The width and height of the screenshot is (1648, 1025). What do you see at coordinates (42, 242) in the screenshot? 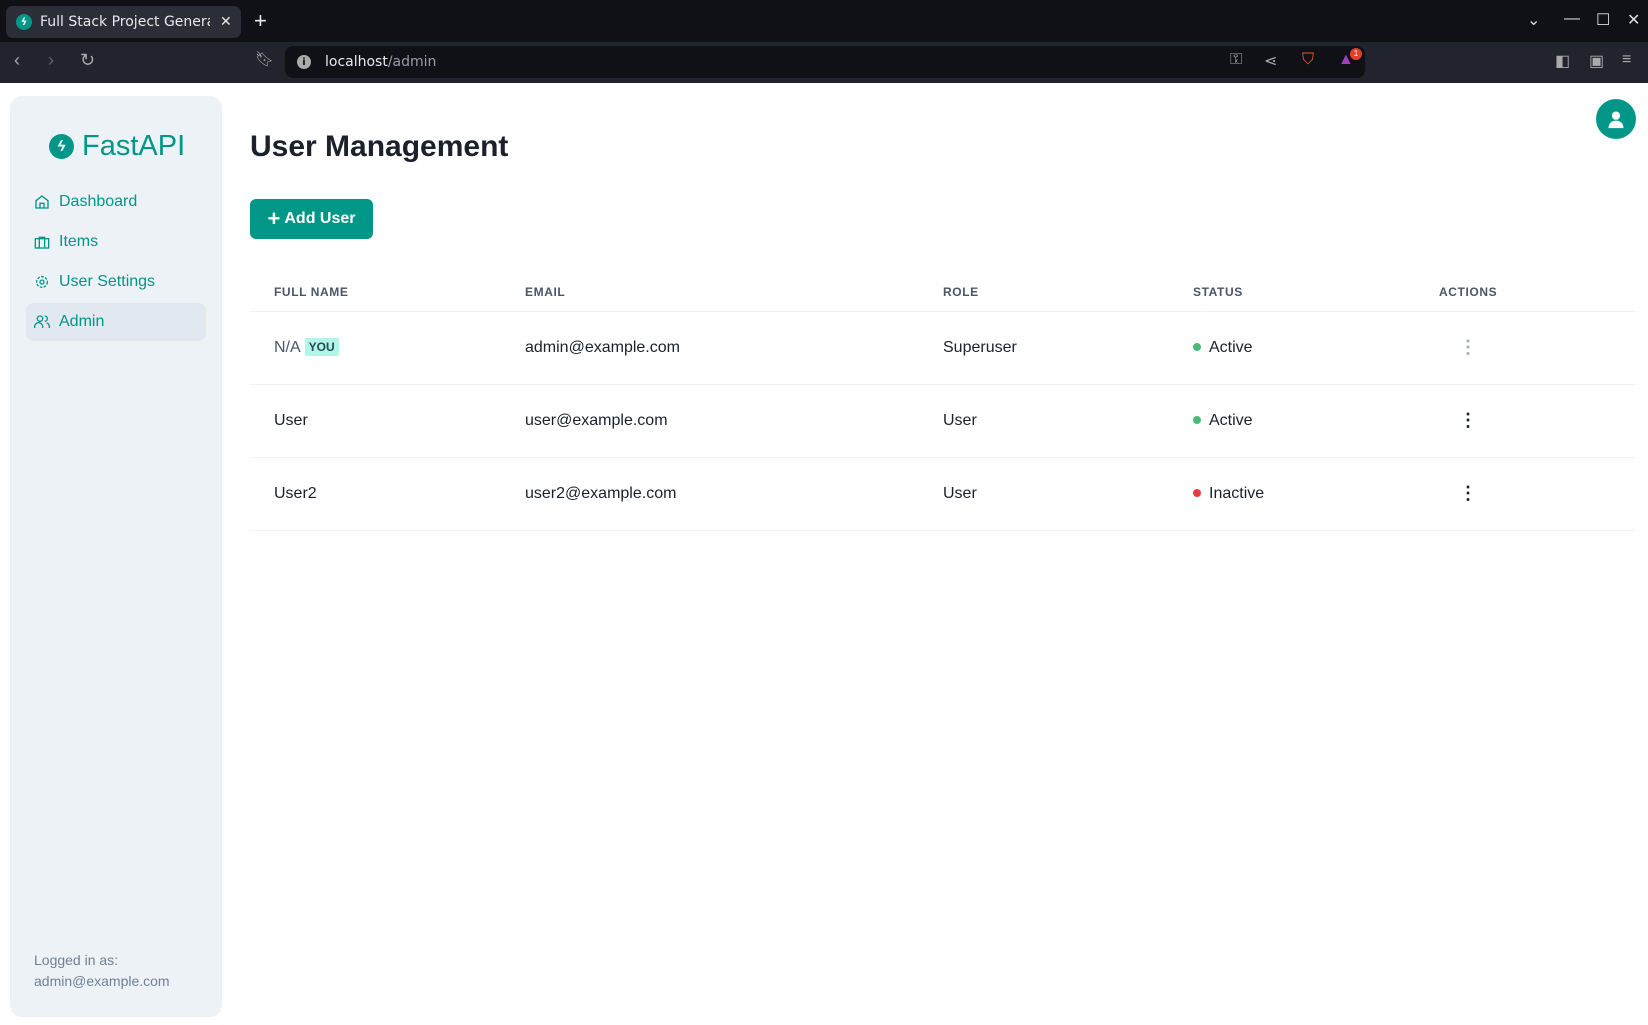
I see `briefcase-icon` at bounding box center [42, 242].